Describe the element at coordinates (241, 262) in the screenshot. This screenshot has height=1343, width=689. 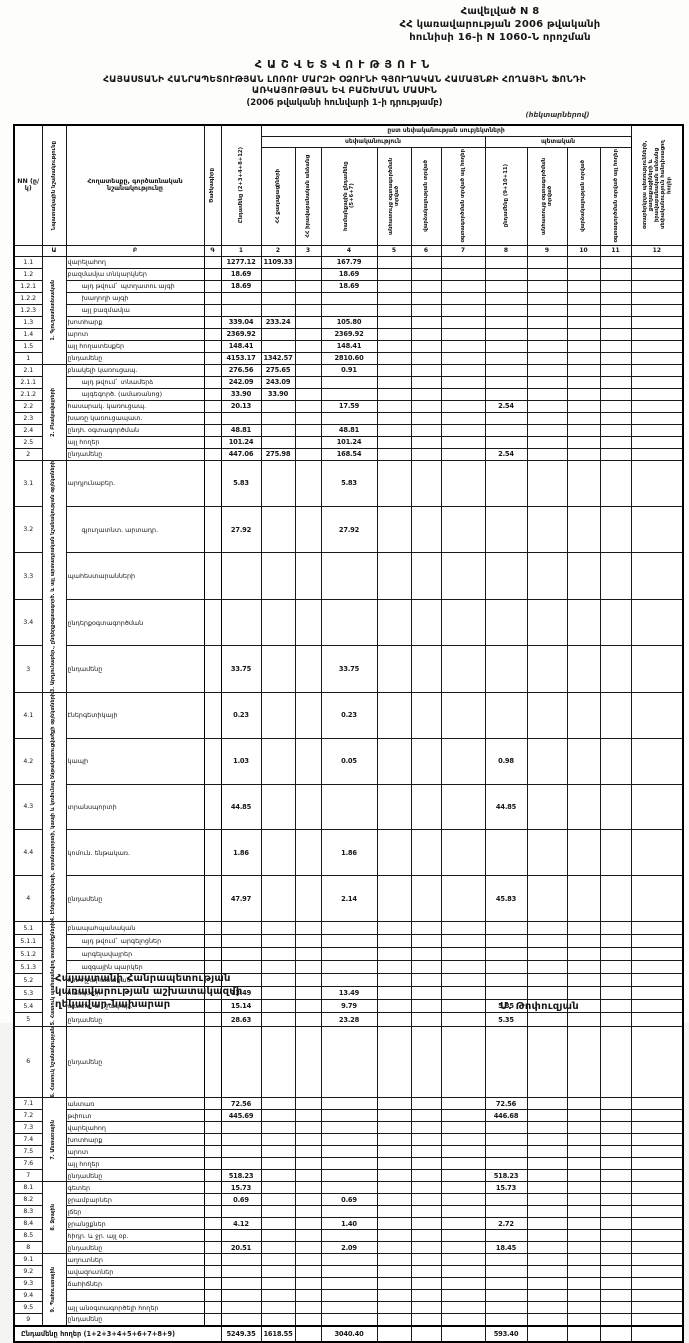
I see `value-cell-col1: 1277.12` at that location.